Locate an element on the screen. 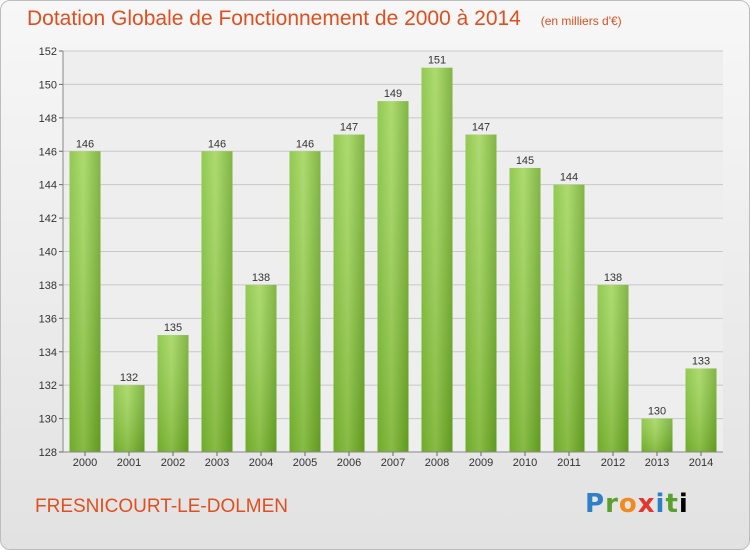 Image resolution: width=750 pixels, height=550 pixels. data-label: 151 is located at coordinates (437, 61).